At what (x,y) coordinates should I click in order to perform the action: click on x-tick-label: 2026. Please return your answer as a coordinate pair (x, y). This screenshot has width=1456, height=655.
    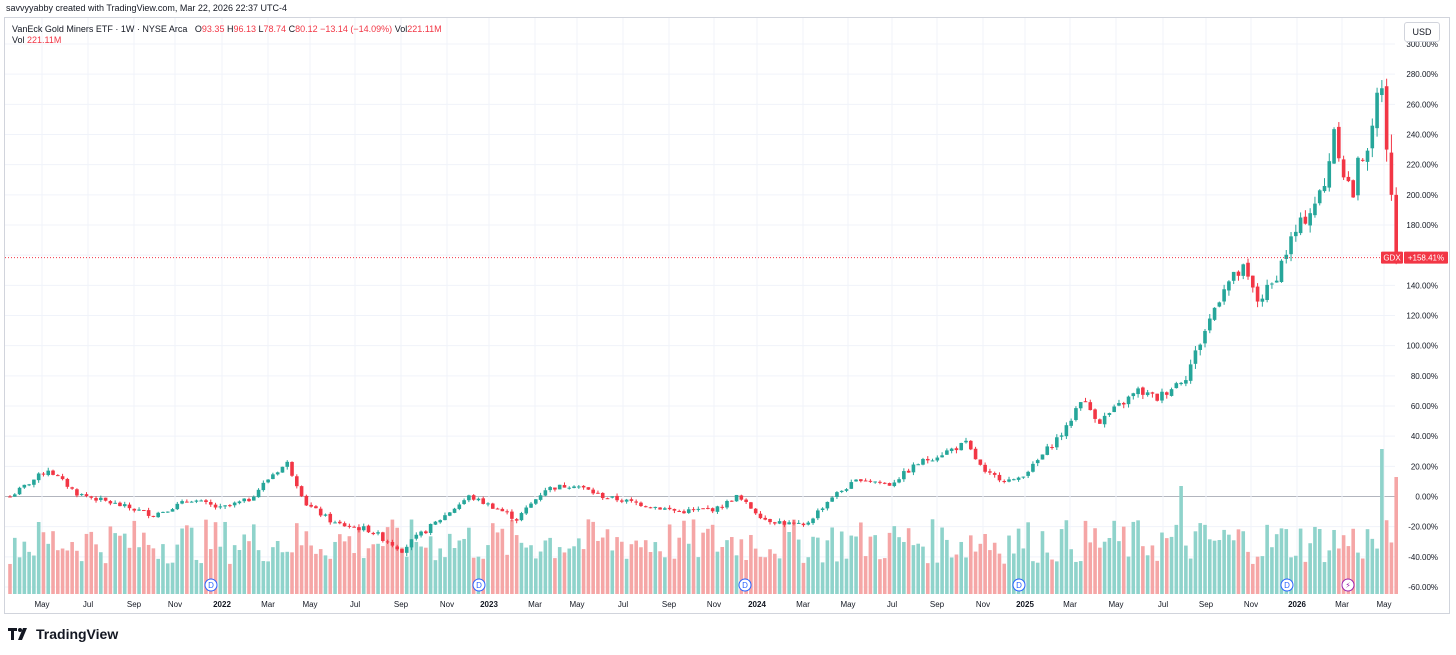
    Looking at the image, I should click on (1297, 604).